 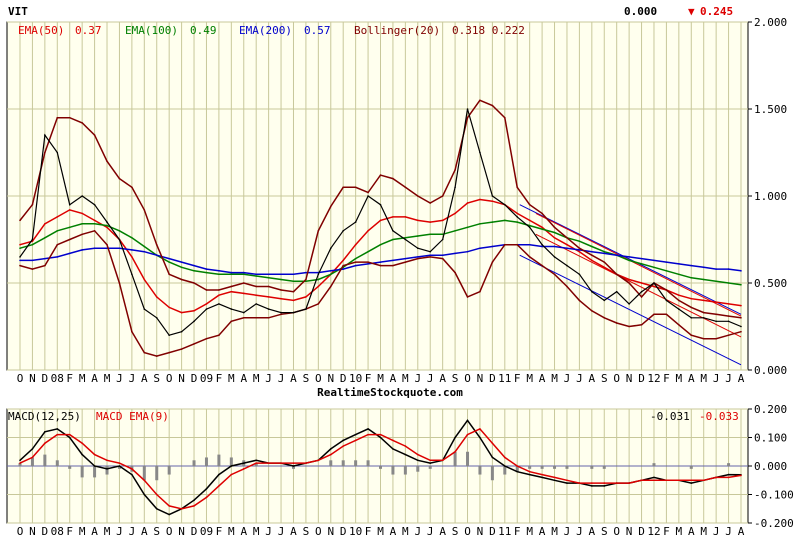 I want to click on y-tick-label: 0.100, so click(x=770, y=438).